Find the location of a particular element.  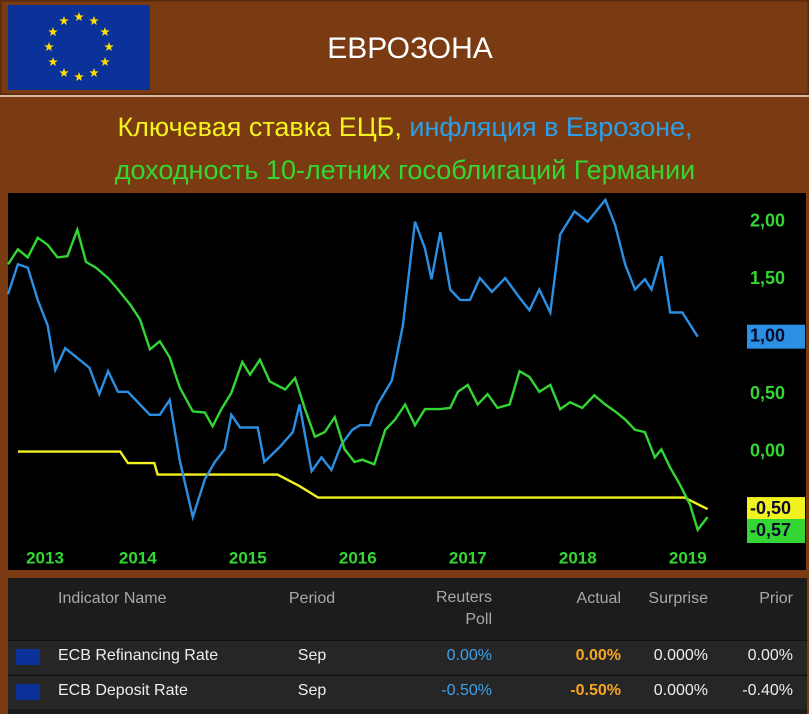

header-title: ЕВРОЗОНА is located at coordinates (410, 48).